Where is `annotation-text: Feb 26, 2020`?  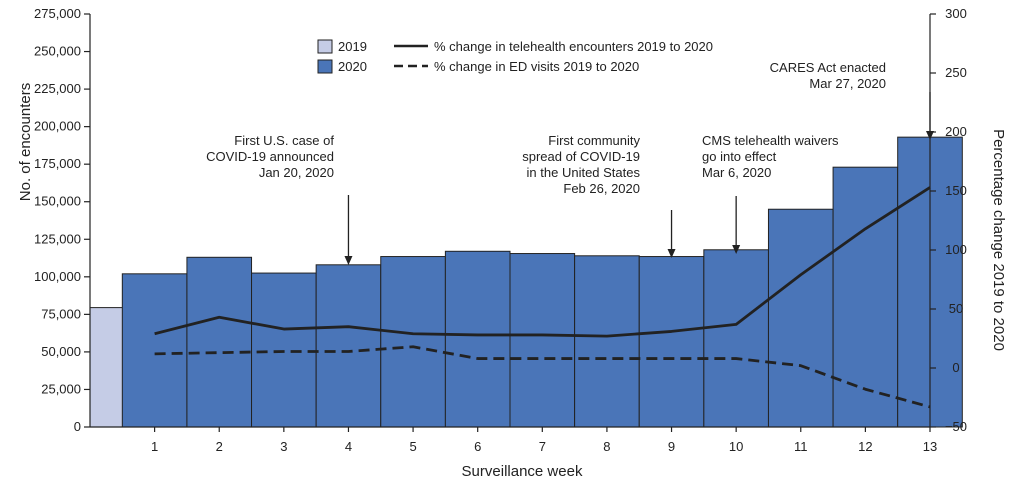
annotation-text: Feb 26, 2020 is located at coordinates (601, 188).